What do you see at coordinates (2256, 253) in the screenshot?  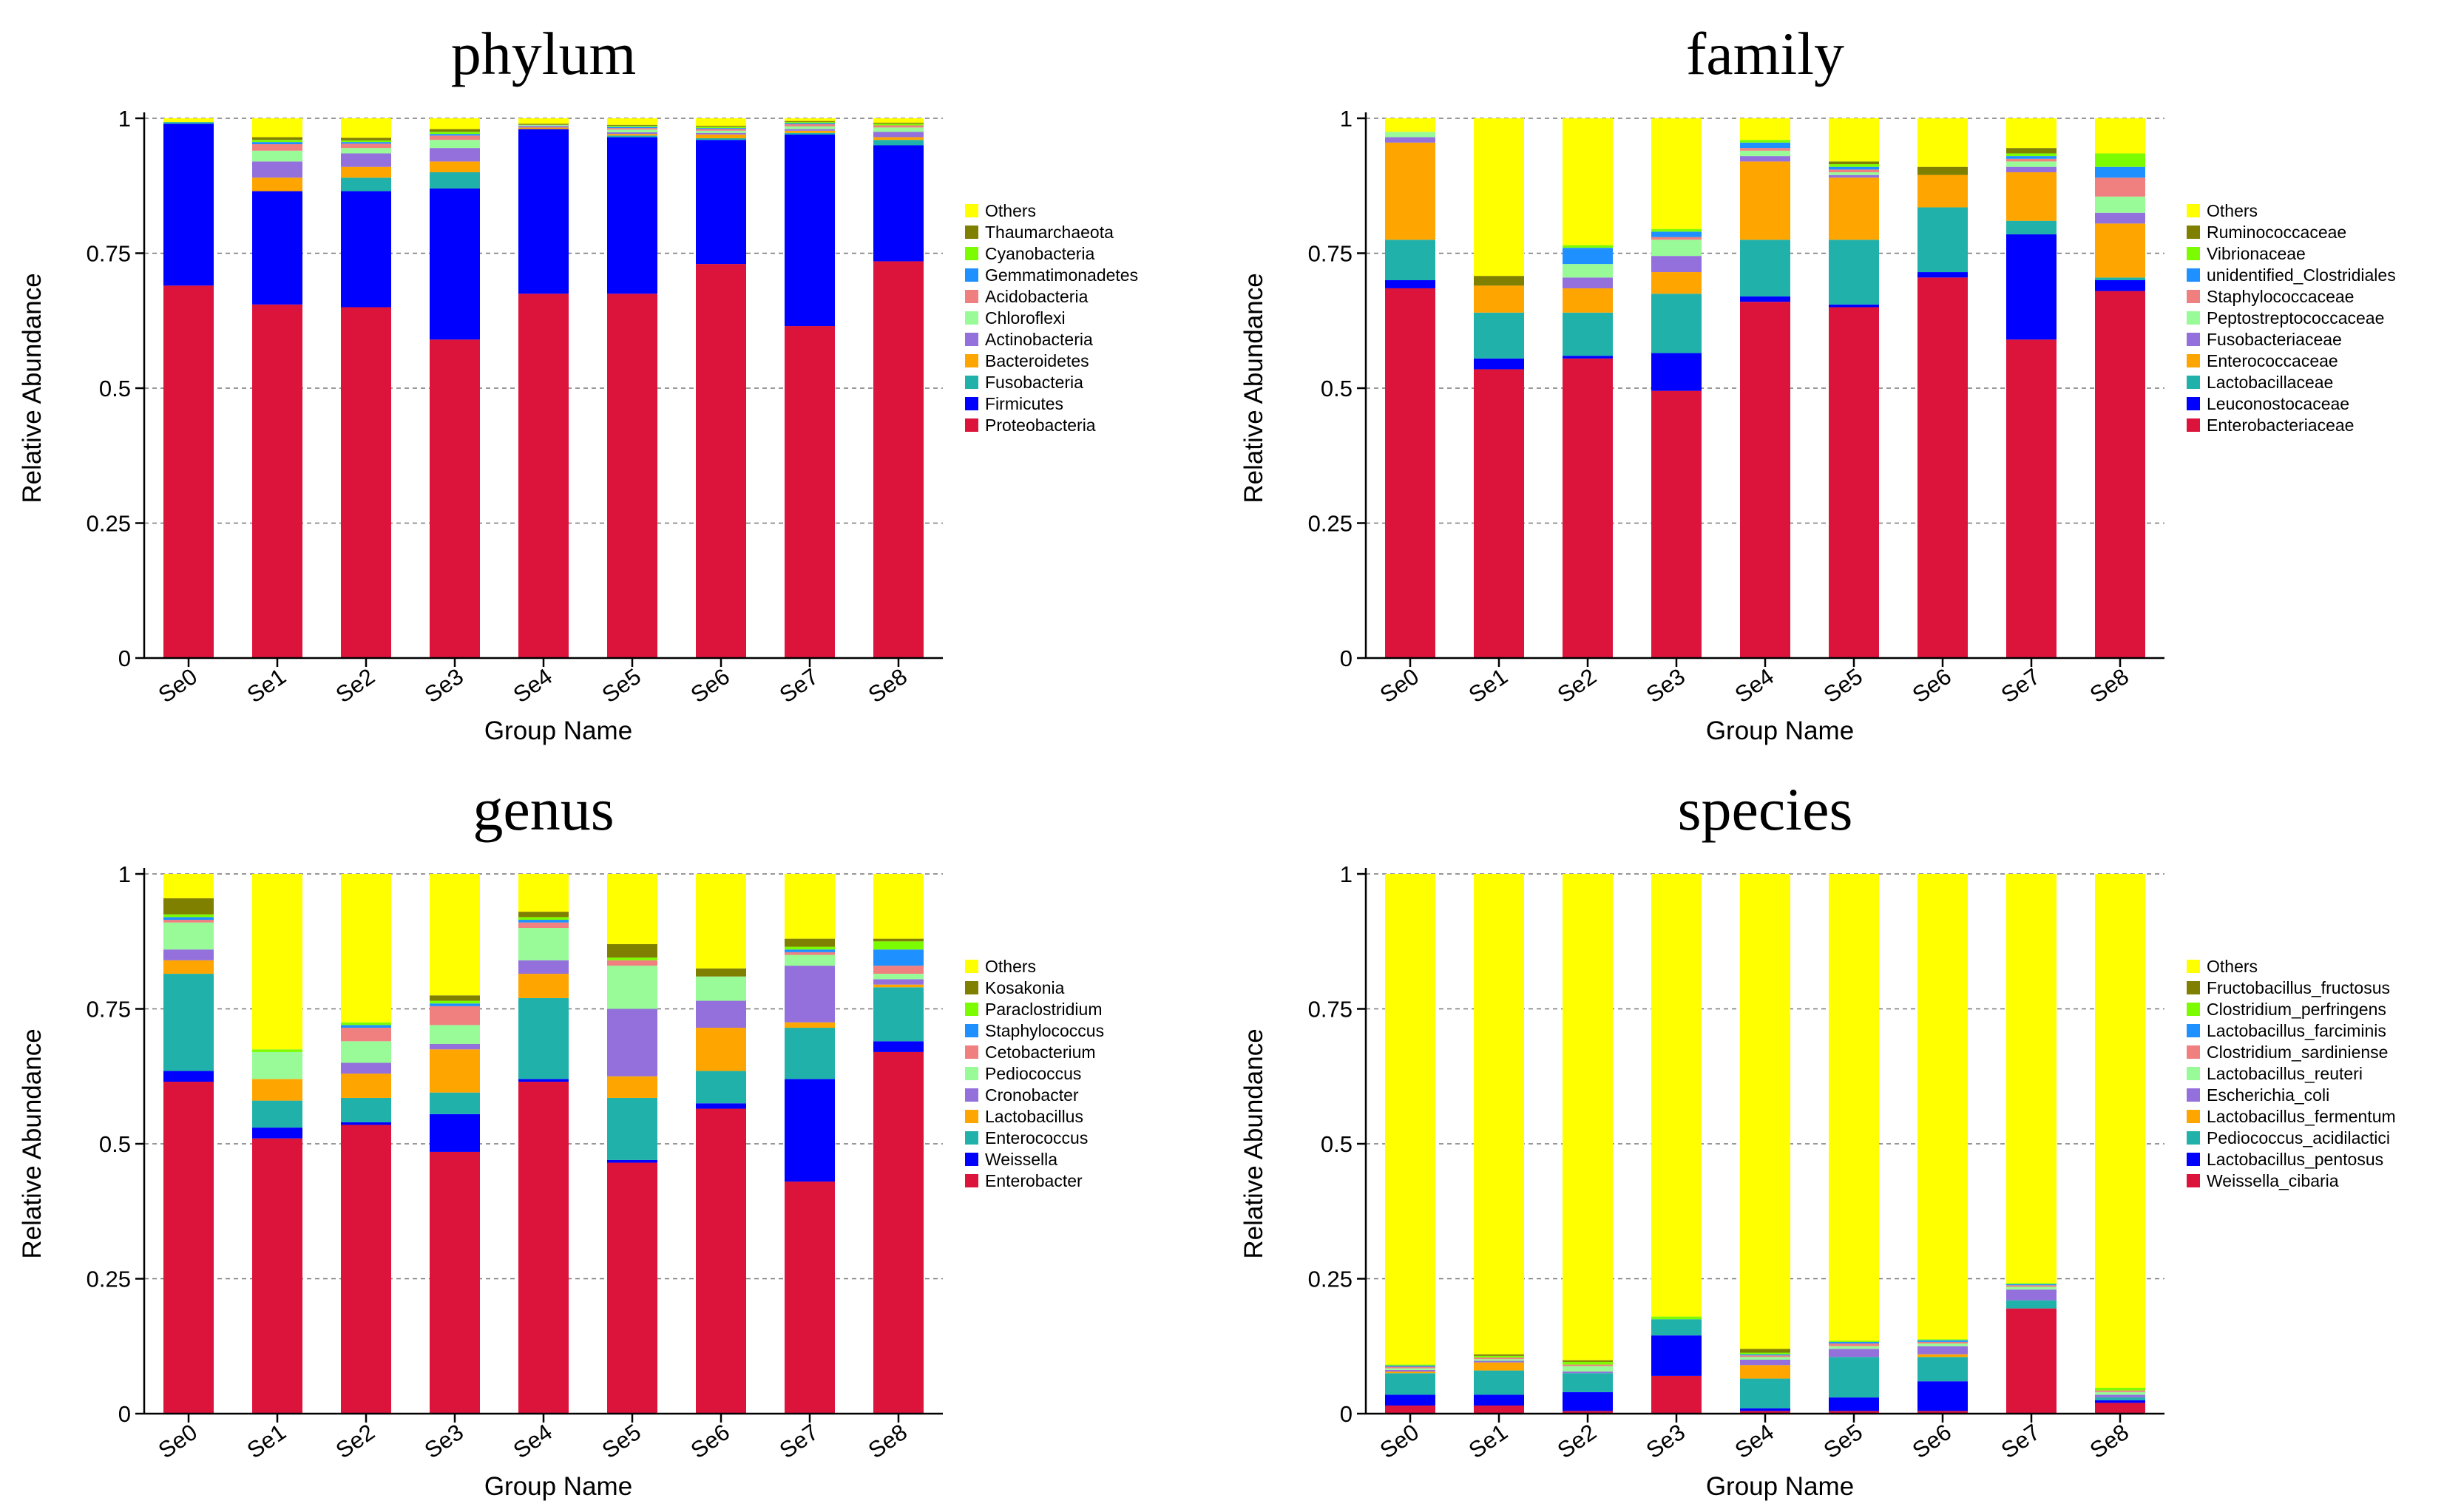 I see `family-legend-label-vibrionaceae: Vibrionaceae` at bounding box center [2256, 253].